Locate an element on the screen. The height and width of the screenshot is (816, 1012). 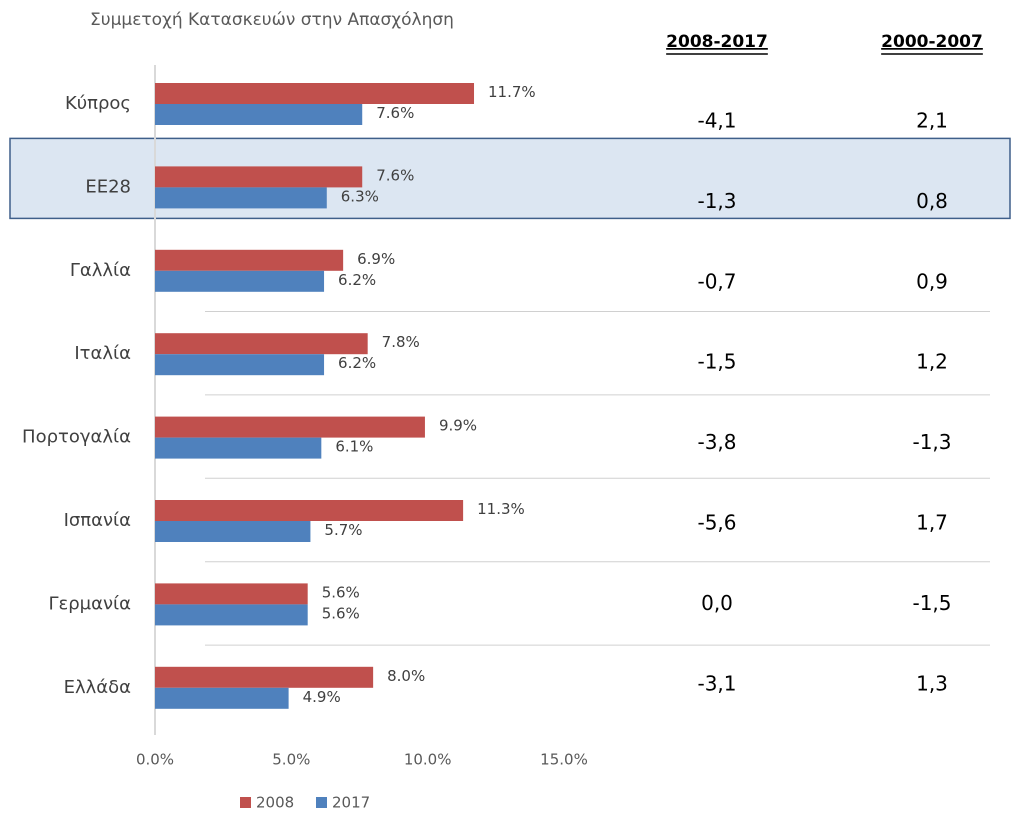
x-tick-label: 5.0% is located at coordinates (291, 760).